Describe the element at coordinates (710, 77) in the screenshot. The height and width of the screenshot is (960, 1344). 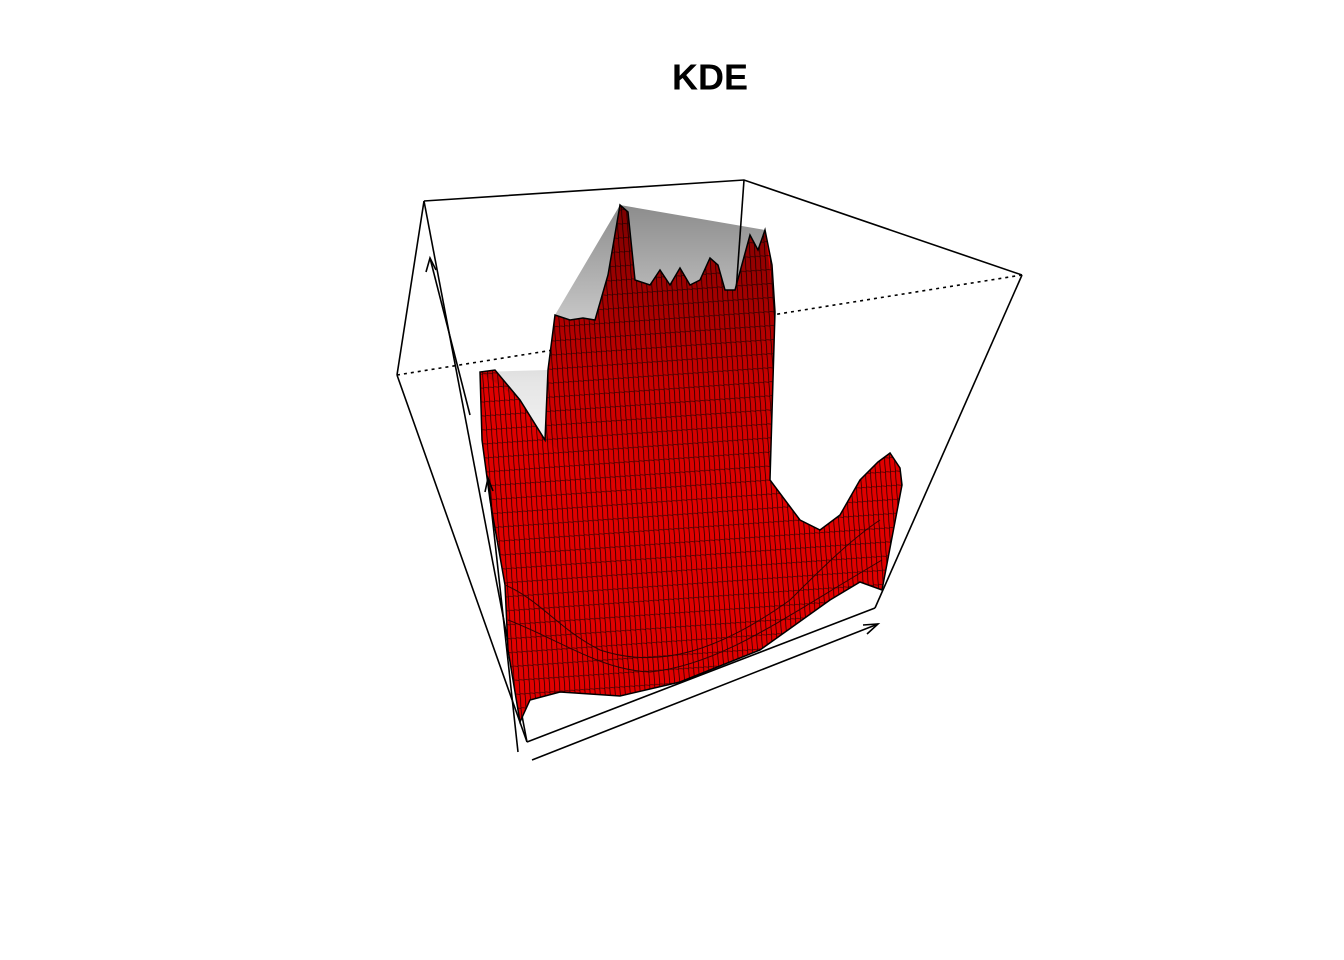
I see `chart-title: KDE` at that location.